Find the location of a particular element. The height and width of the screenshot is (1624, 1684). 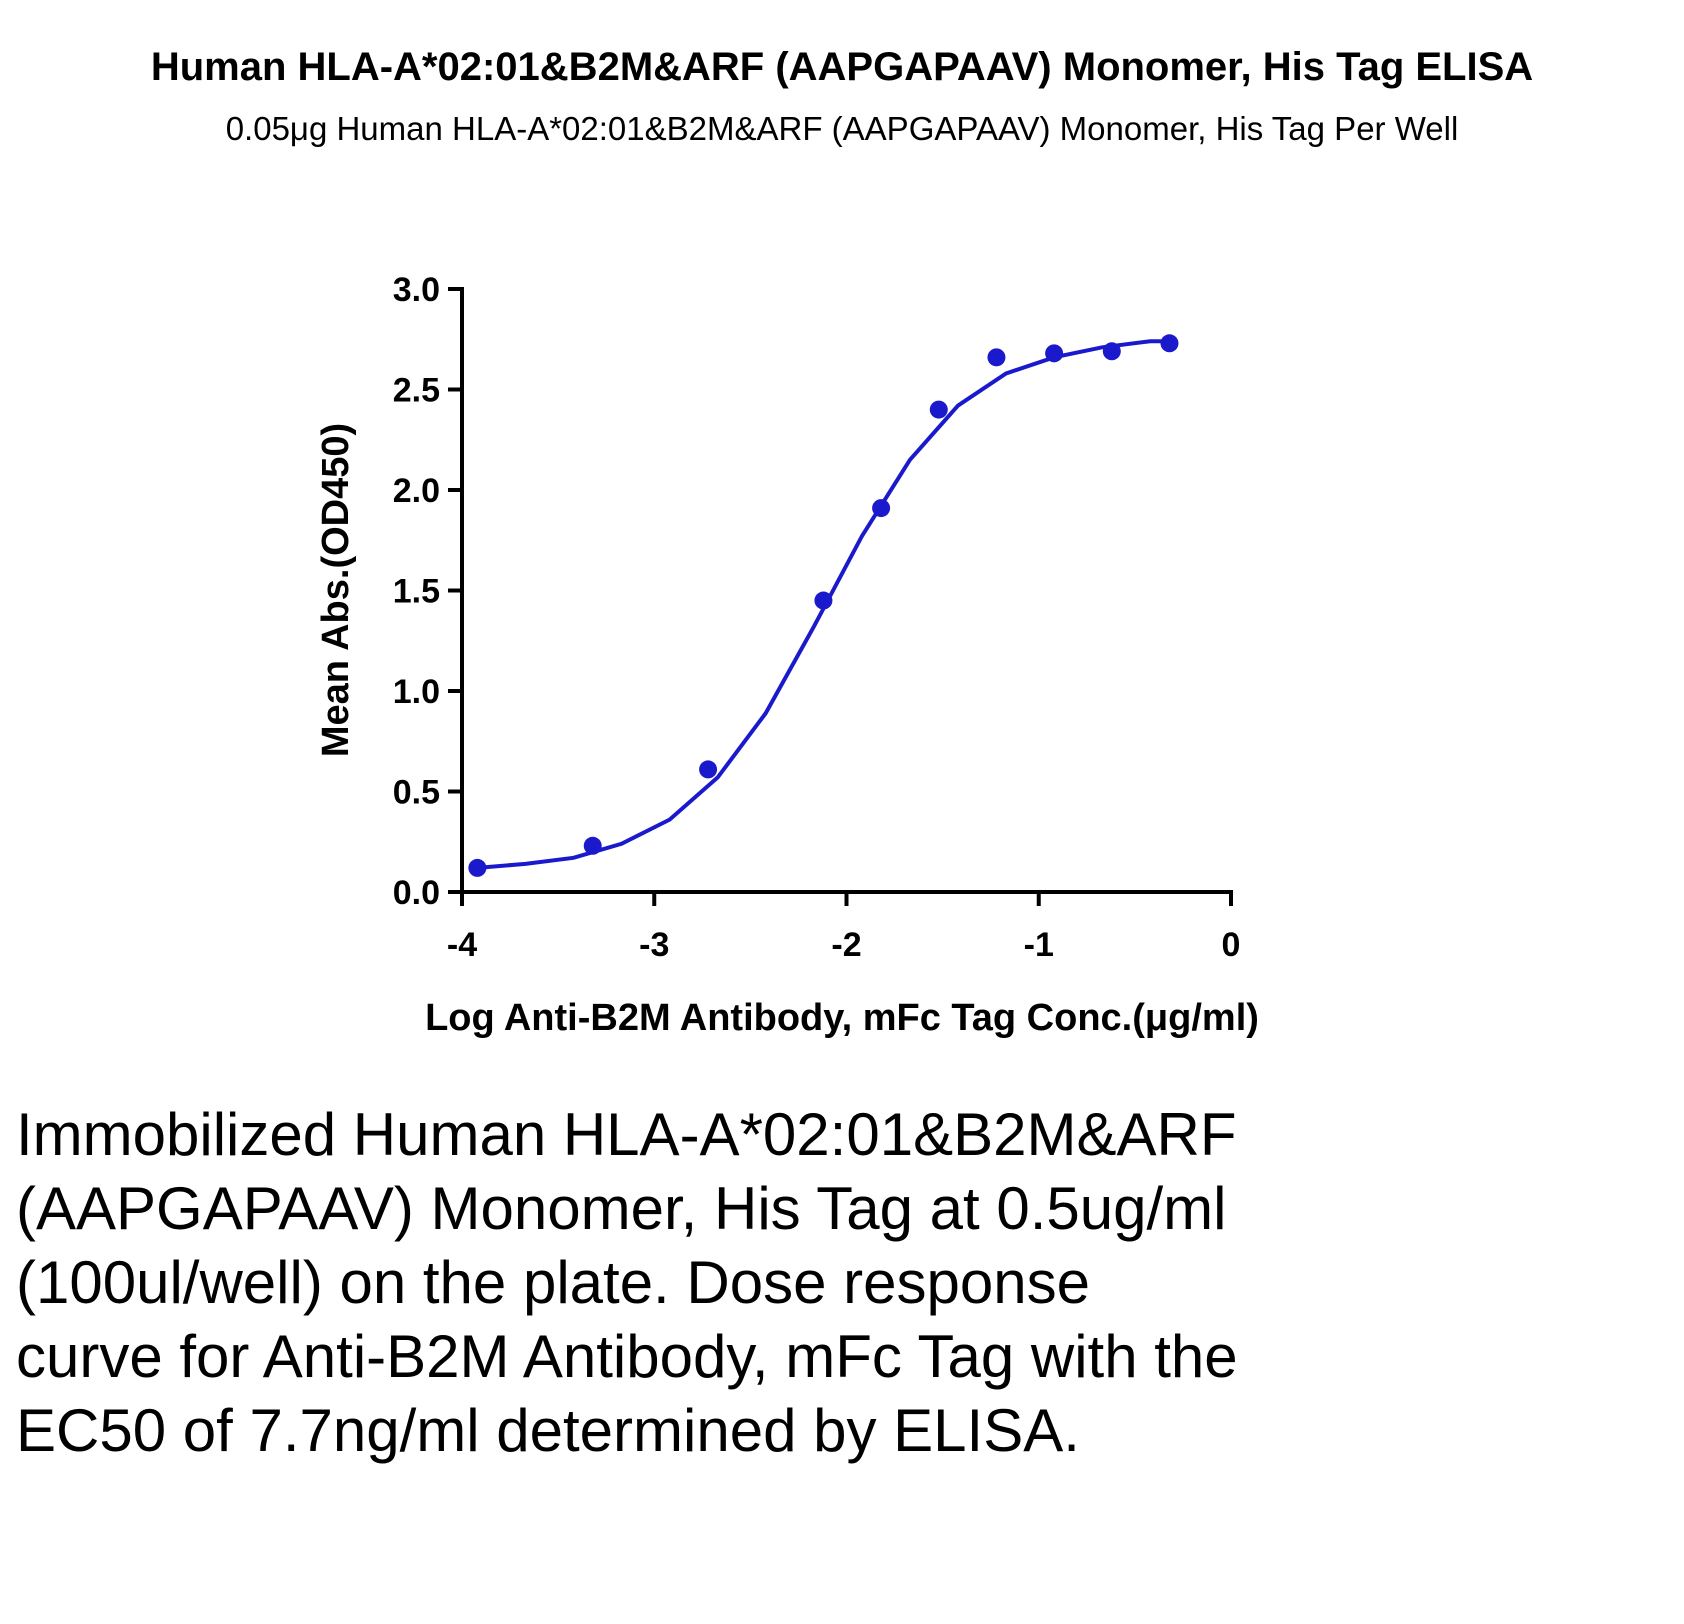

x-tick-label: -1 is located at coordinates (1039, 945).